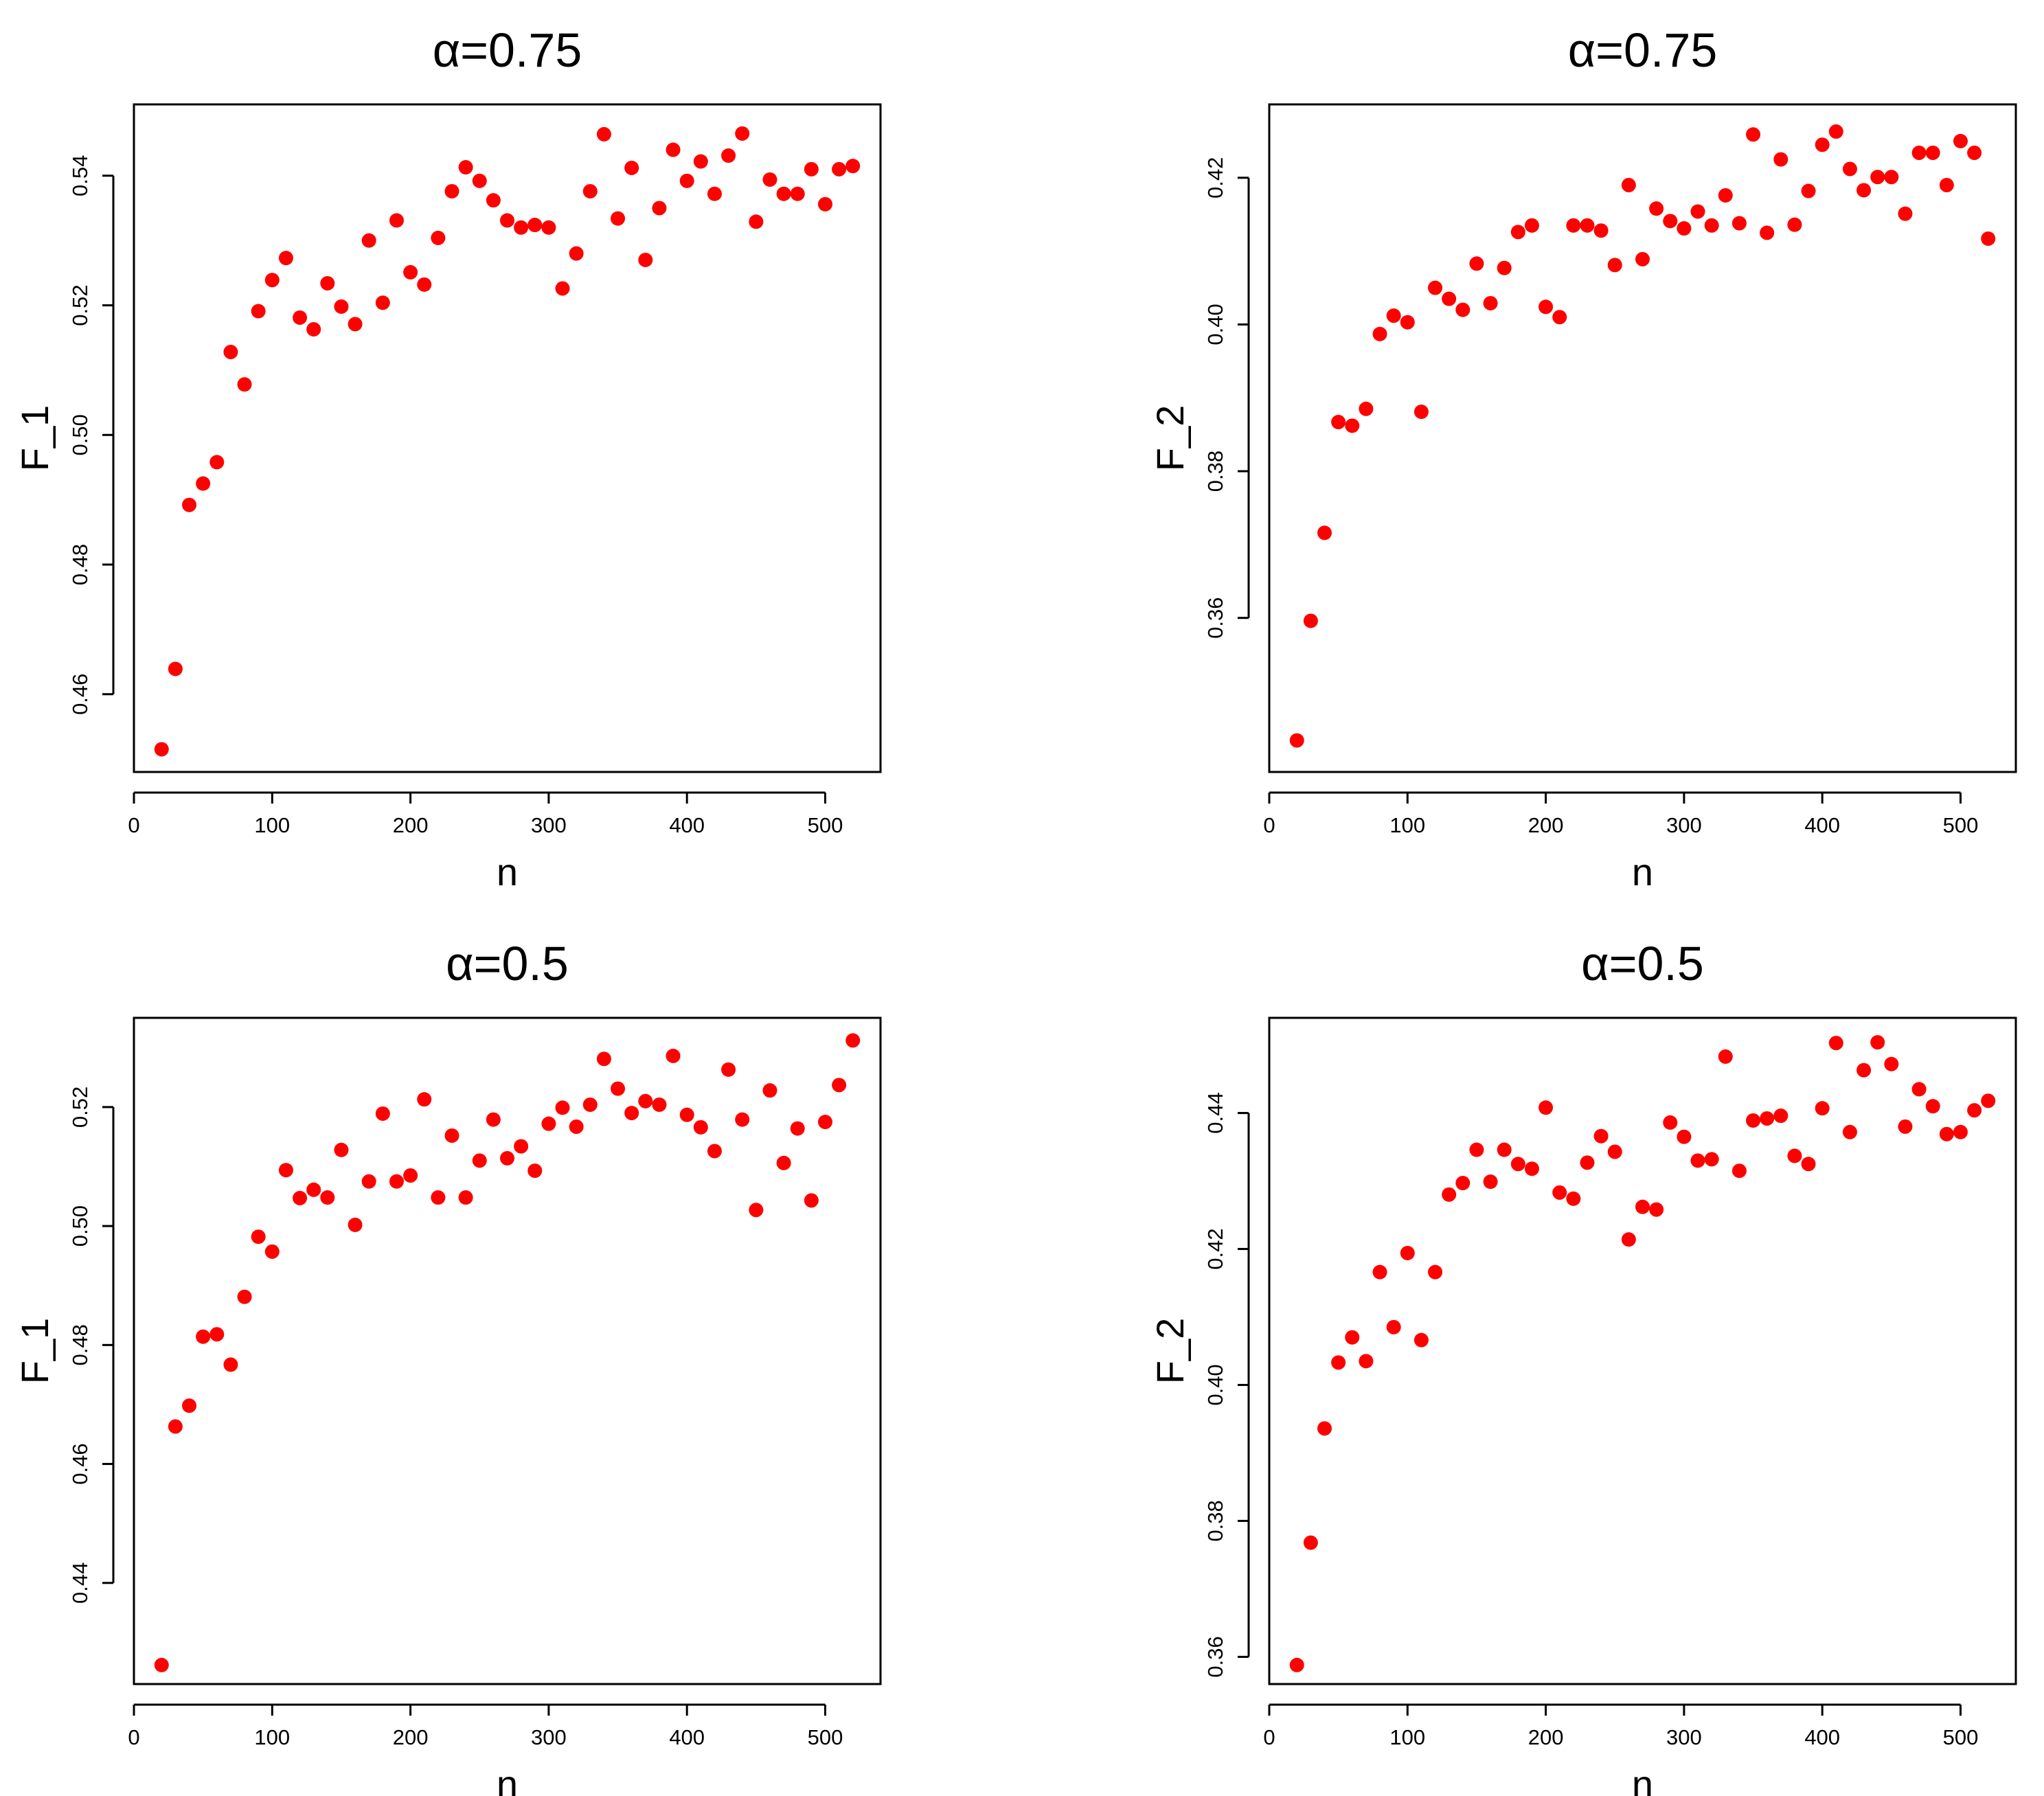  What do you see at coordinates (1170, 1351) in the screenshot?
I see `y-axis-label: F_2` at bounding box center [1170, 1351].